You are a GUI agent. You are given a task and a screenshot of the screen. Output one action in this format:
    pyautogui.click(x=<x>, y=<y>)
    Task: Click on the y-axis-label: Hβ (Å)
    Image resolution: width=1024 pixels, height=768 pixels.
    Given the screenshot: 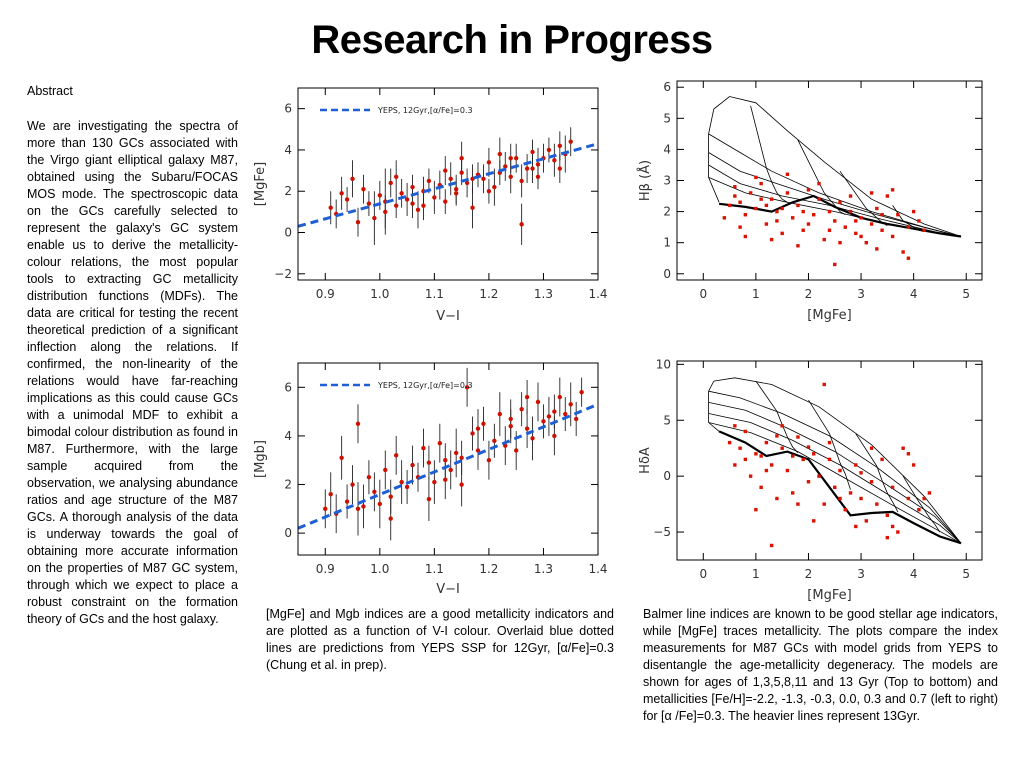 What is the action you would take?
    pyautogui.click(x=645, y=180)
    